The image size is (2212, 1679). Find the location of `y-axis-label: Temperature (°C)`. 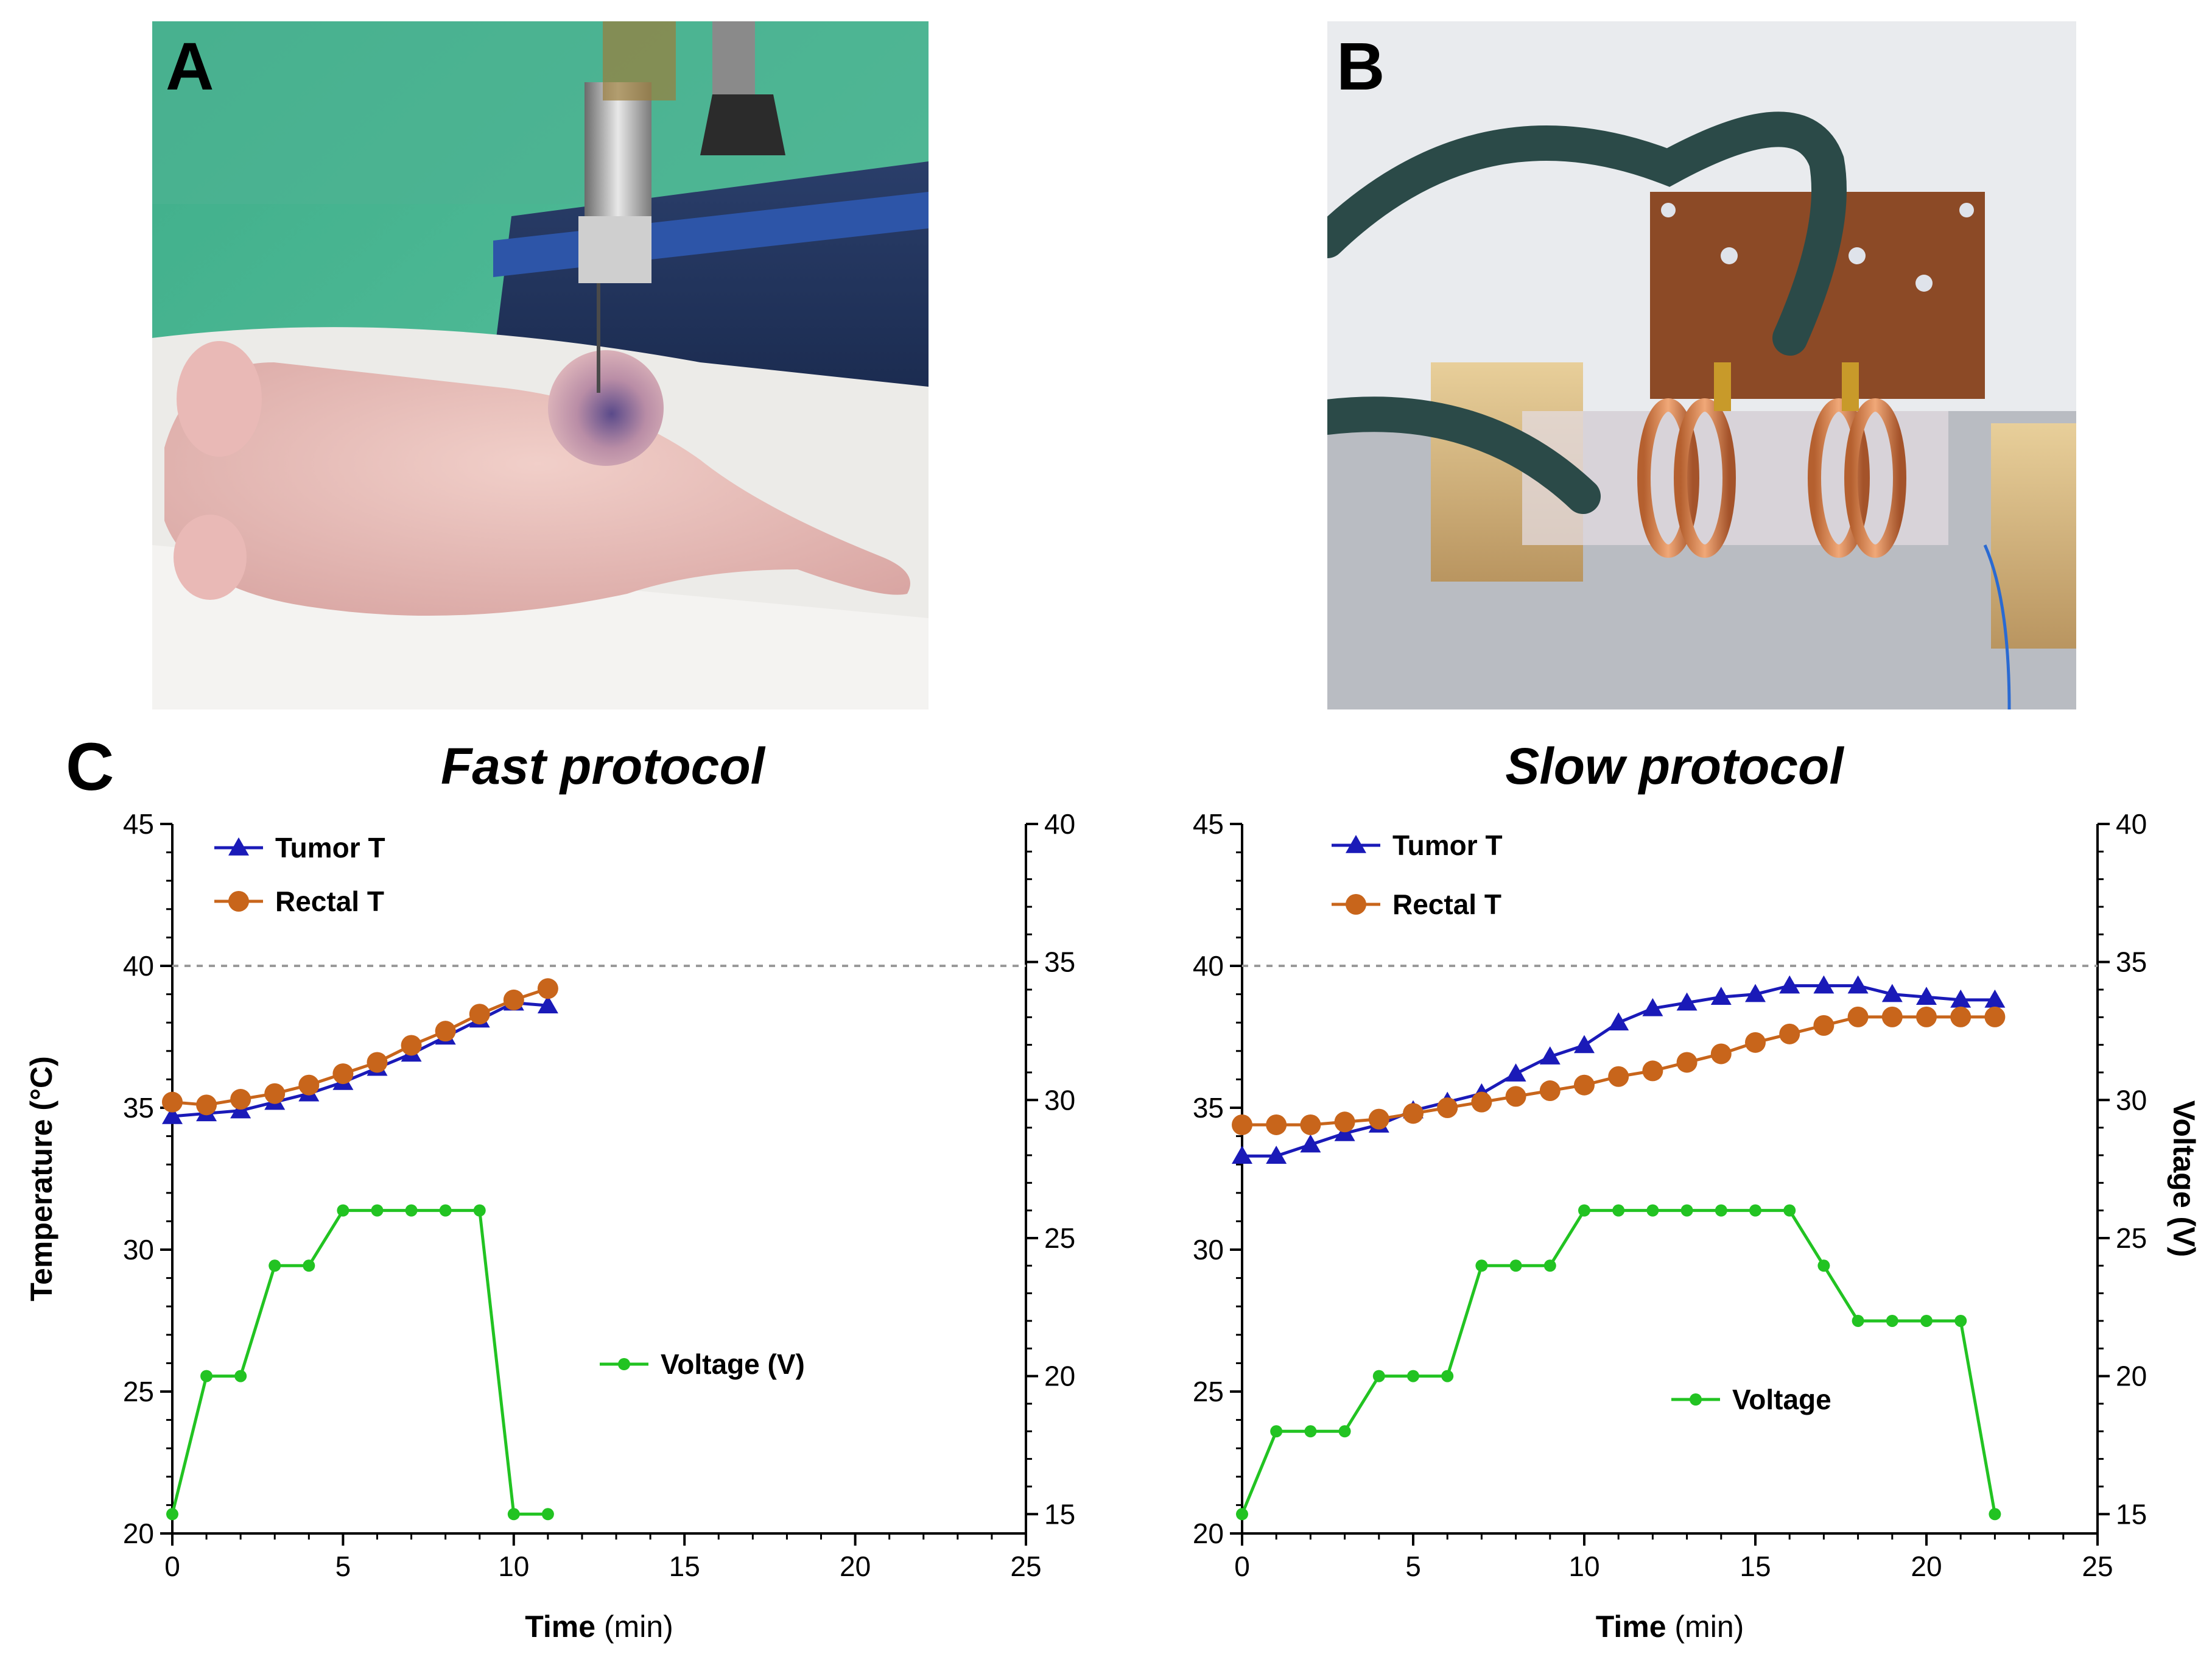

y-axis-label: Temperature (°C) is located at coordinates (41, 1178).